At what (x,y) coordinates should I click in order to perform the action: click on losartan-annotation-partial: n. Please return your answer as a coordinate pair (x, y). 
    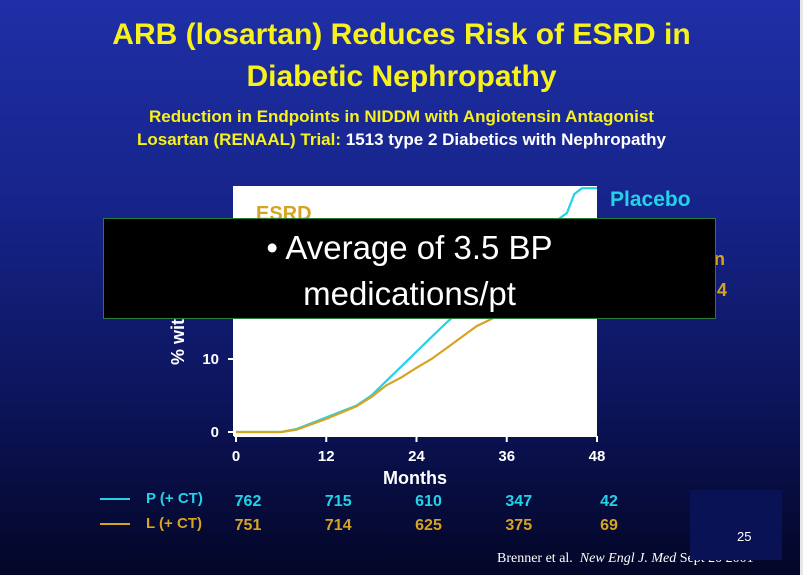
    Looking at the image, I should click on (719, 259).